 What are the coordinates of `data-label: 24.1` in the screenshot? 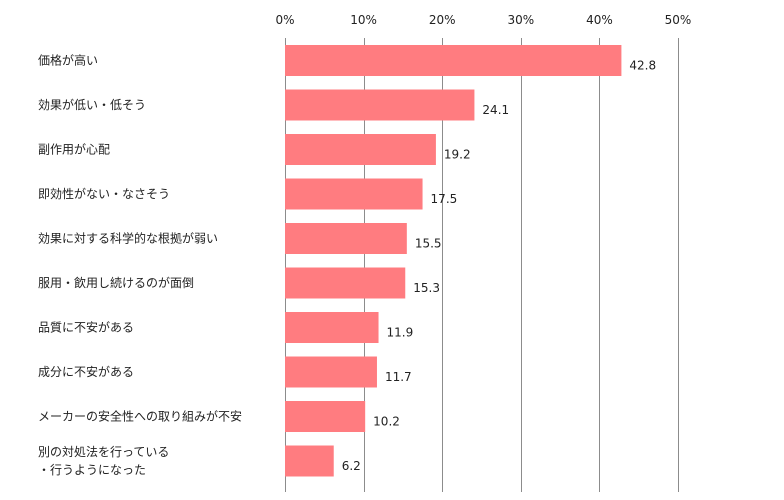 It's located at (495, 110).